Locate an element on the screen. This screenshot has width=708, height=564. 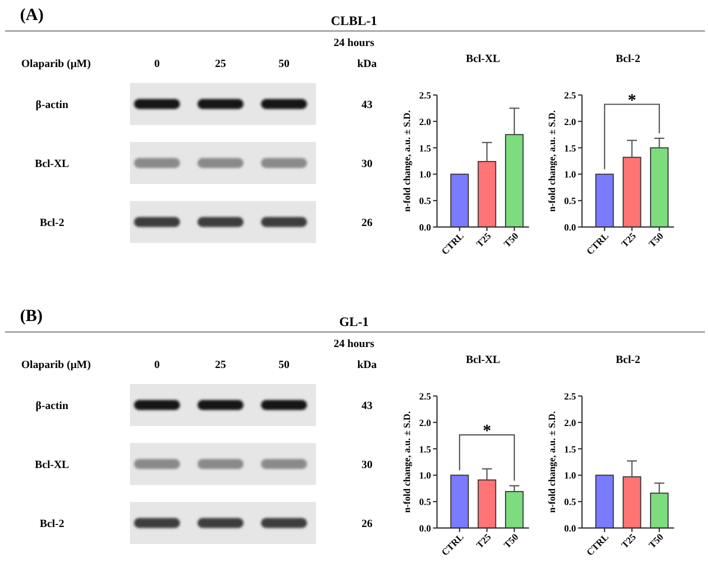
text: (B) is located at coordinates (31, 315).